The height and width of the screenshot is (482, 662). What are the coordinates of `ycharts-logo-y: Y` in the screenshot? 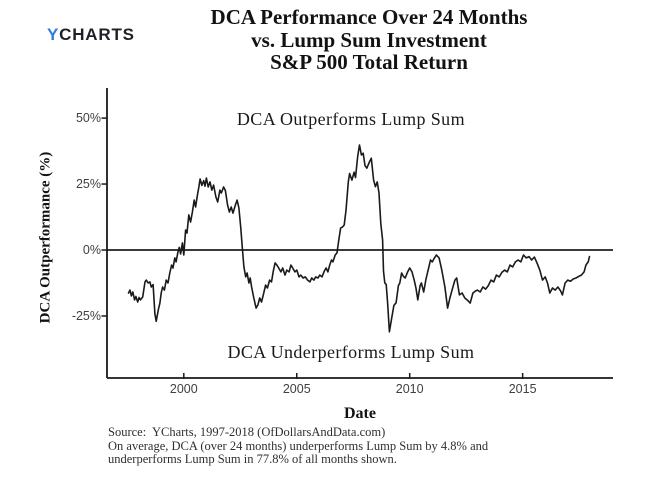 It's located at (53, 34).